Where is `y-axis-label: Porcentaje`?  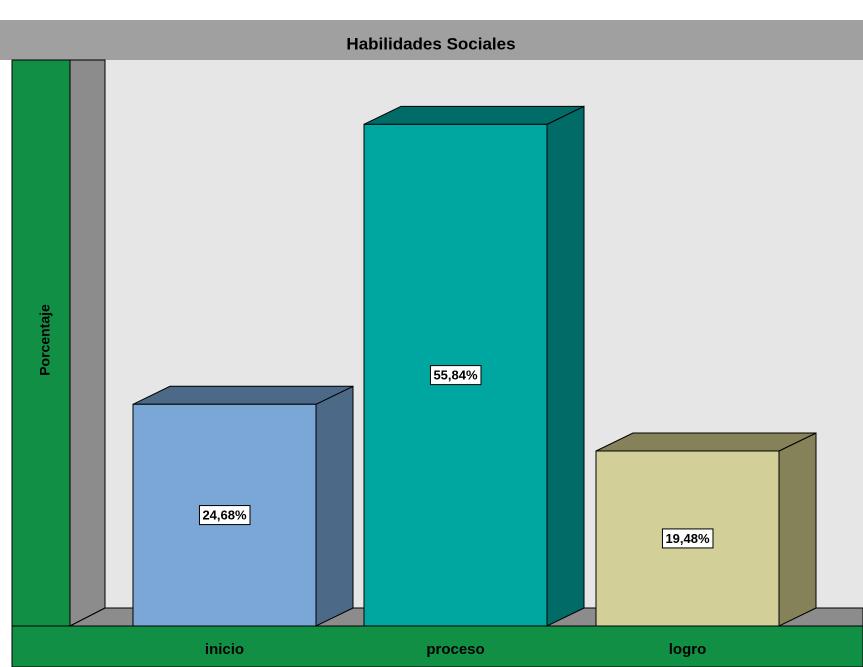 y-axis-label: Porcentaje is located at coordinates (45, 340).